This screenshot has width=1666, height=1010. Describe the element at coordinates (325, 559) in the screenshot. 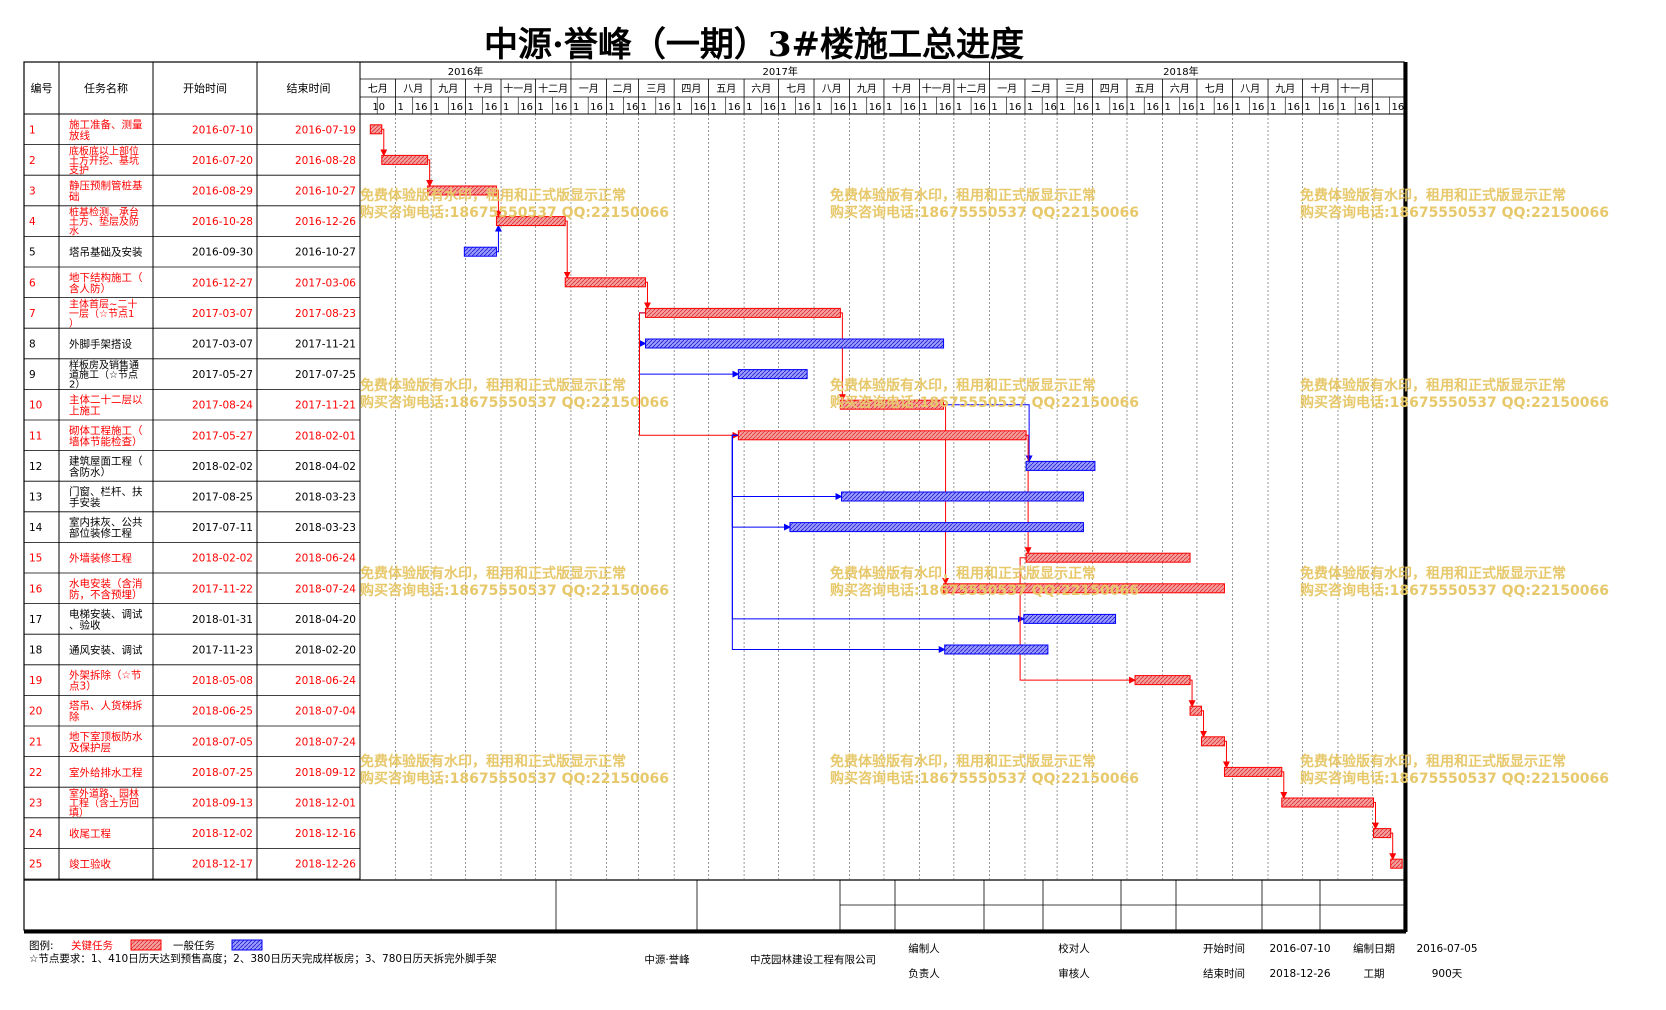

I see `task-end: 2018-06-24` at that location.